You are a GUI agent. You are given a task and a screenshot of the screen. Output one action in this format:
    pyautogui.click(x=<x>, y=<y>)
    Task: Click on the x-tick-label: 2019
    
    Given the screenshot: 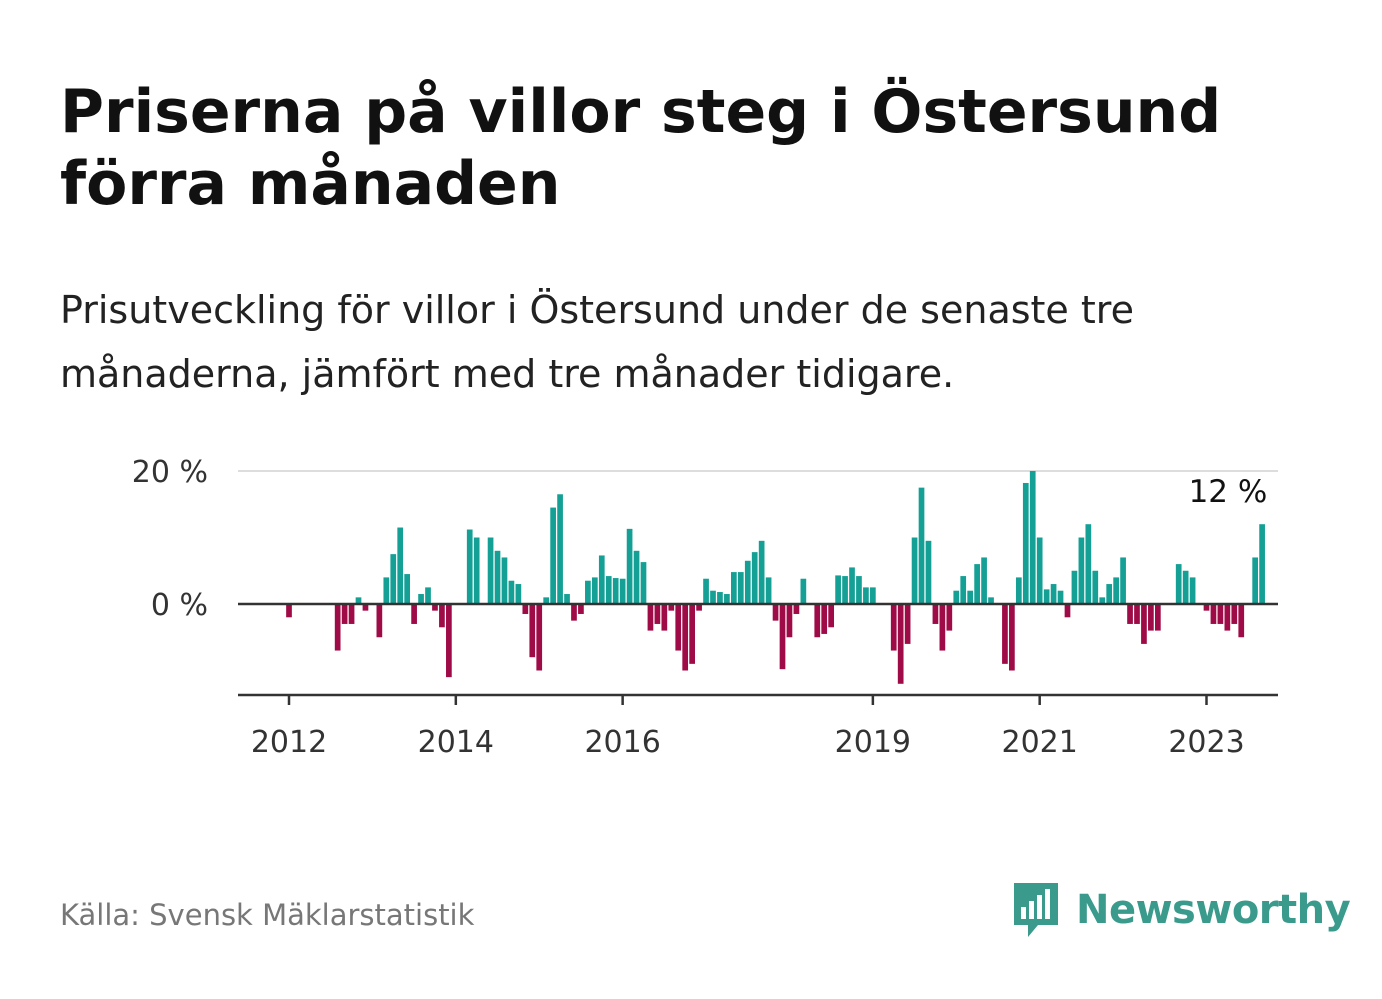 What is the action you would take?
    pyautogui.click(x=873, y=742)
    